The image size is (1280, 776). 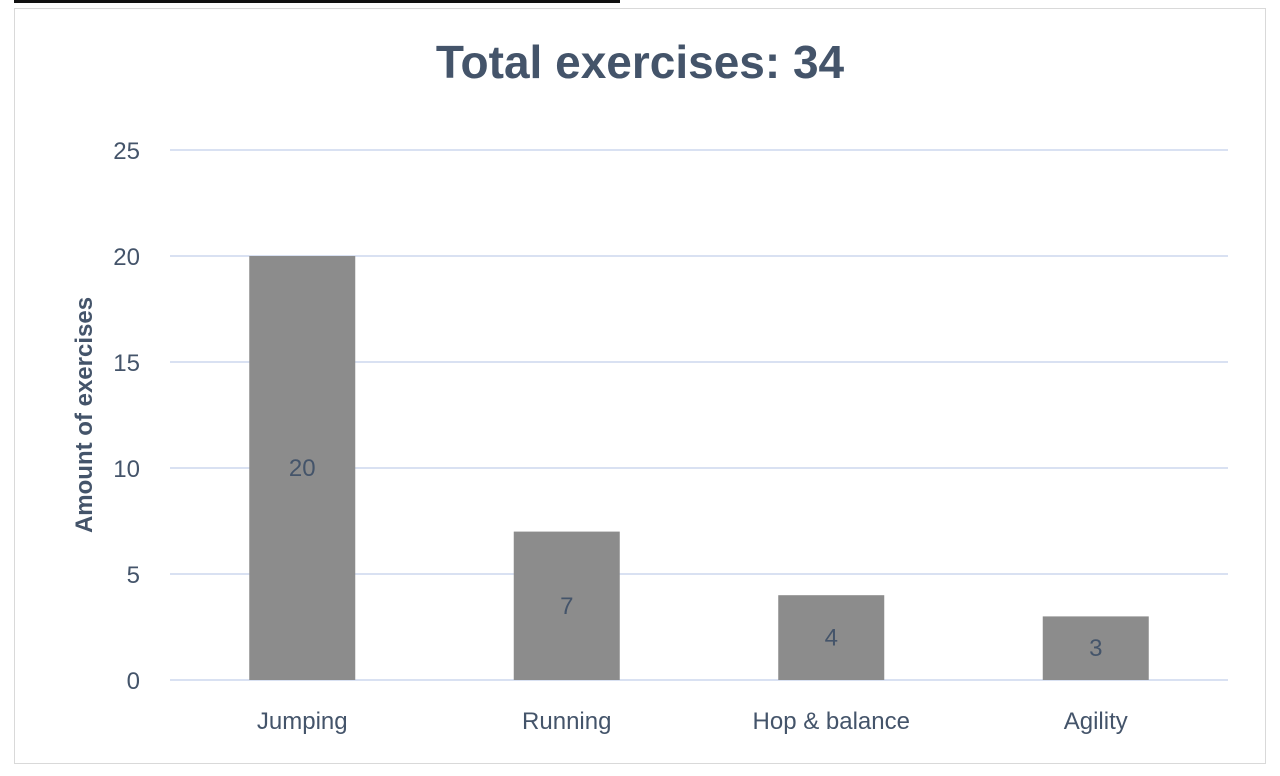 What do you see at coordinates (692, 721) in the screenshot?
I see `x-tick-labels: Jumping Running Hop & balance Agility` at bounding box center [692, 721].